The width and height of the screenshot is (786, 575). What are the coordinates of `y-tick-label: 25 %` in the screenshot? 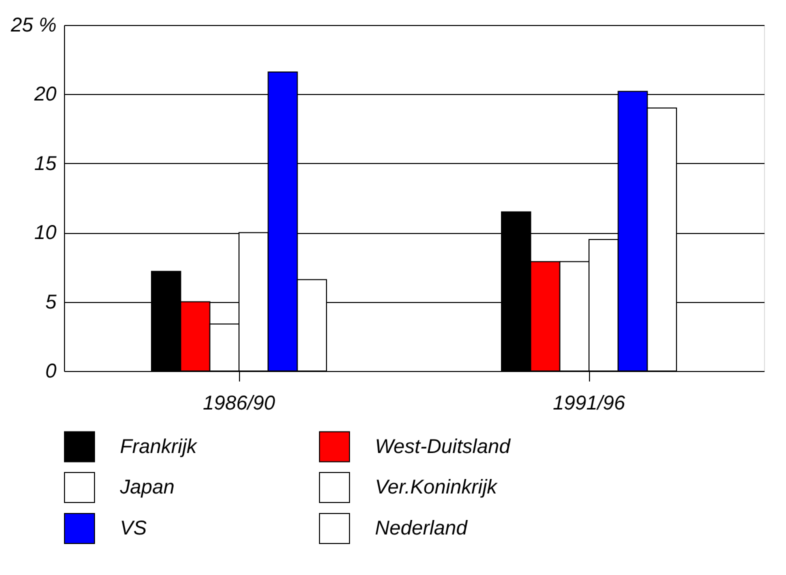 It's located at (33, 25).